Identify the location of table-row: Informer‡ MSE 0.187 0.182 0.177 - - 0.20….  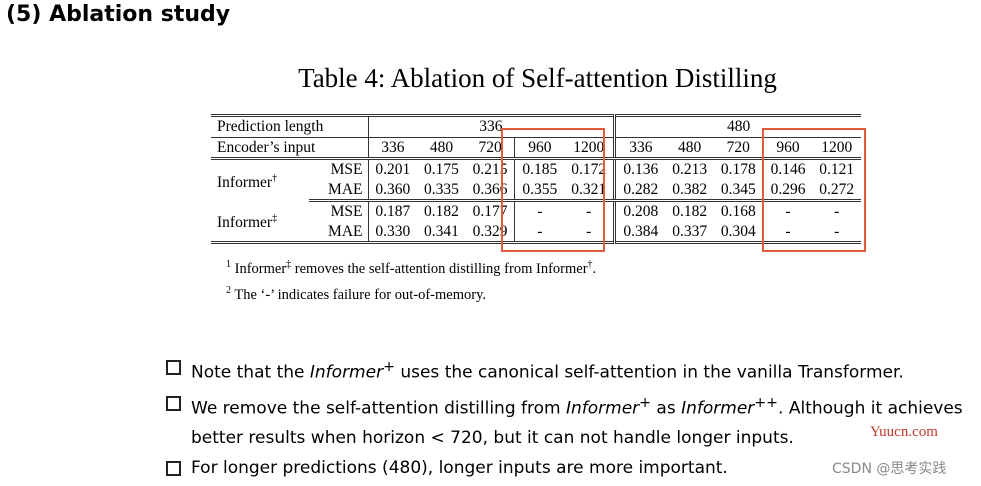
(536, 215).